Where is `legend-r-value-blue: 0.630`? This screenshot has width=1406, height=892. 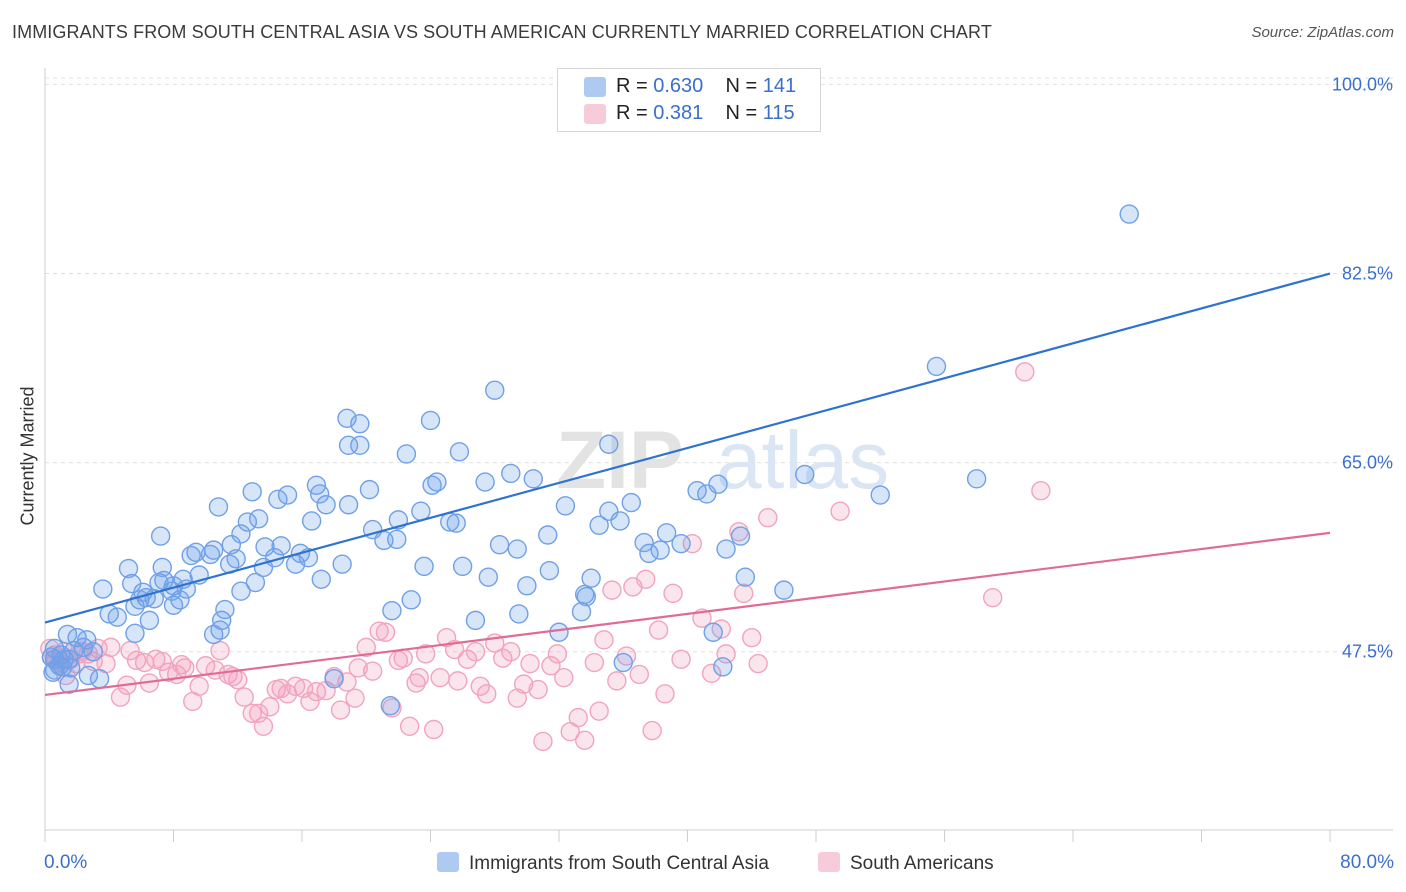
legend-r-value-blue: 0.630 is located at coordinates (678, 86).